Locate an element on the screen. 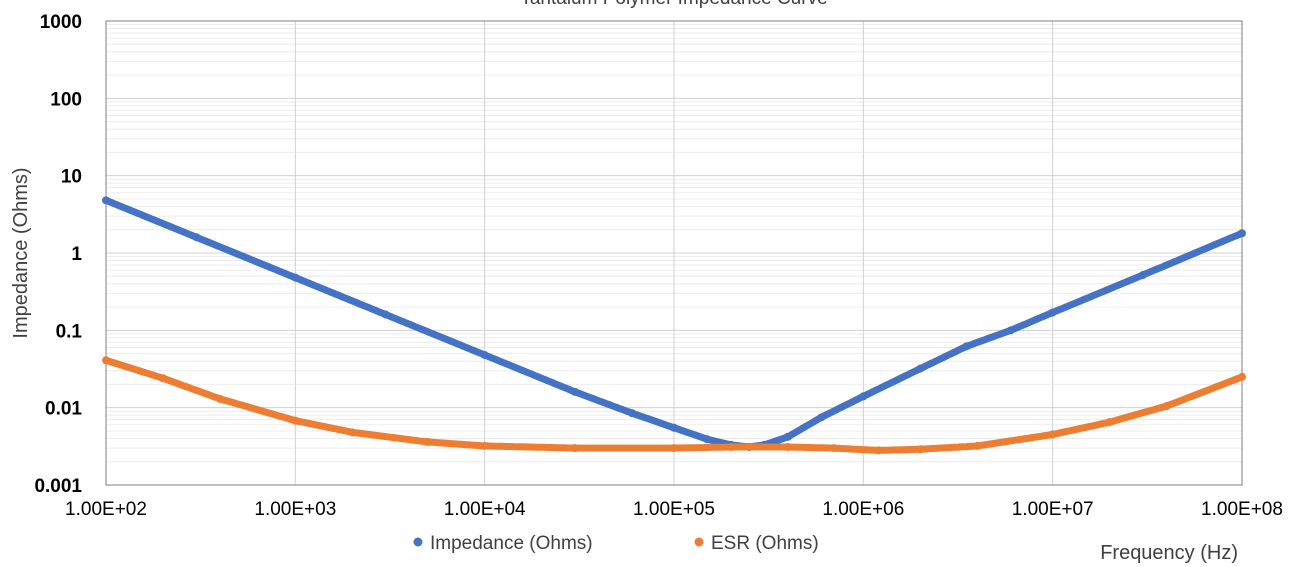  x-tick-label: 1.00E+08 is located at coordinates (1242, 509).